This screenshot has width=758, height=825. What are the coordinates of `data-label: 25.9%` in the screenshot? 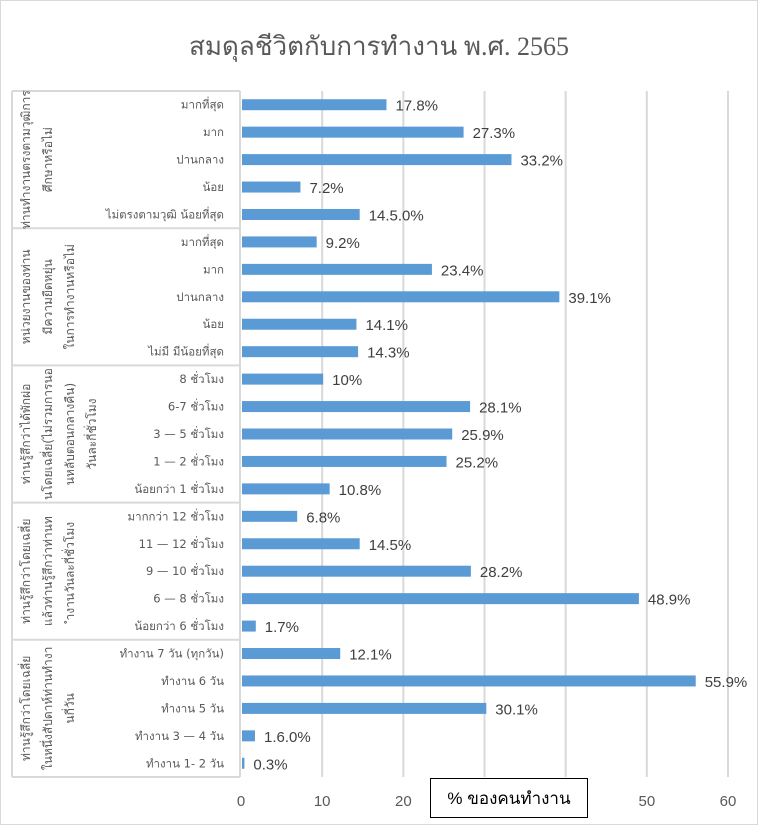 It's located at (482, 435).